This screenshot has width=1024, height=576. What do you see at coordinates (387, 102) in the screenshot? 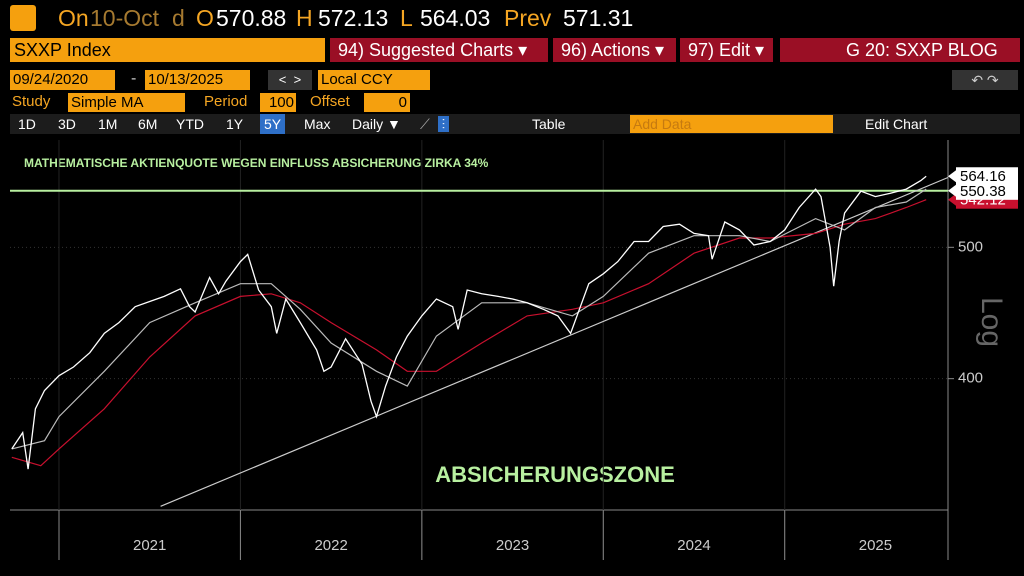
I see `offset-value: 0` at bounding box center [387, 102].